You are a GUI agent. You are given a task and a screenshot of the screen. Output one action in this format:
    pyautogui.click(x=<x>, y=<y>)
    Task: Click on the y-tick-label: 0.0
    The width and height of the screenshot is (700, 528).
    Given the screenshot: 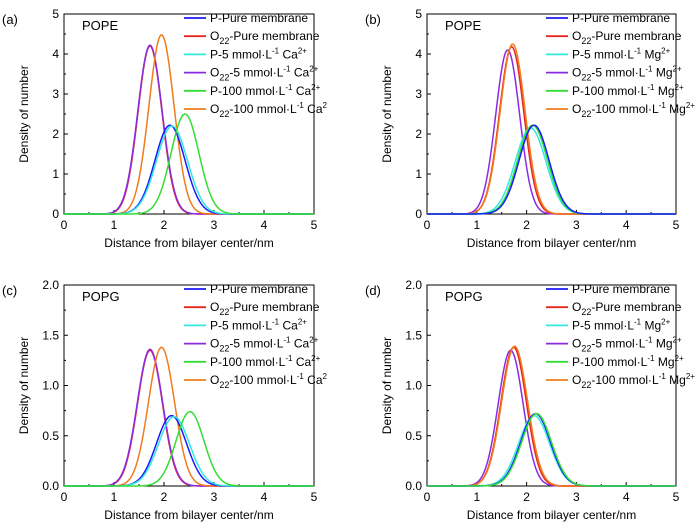 What is the action you would take?
    pyautogui.click(x=413, y=486)
    